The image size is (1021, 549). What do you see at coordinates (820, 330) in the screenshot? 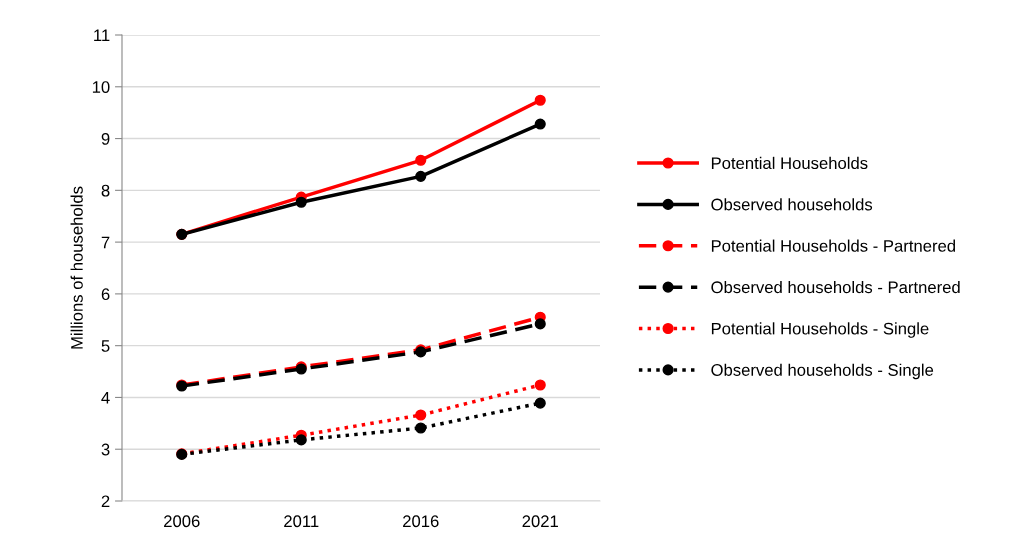
I see `legend-label: Potential Households - Single` at bounding box center [820, 330].